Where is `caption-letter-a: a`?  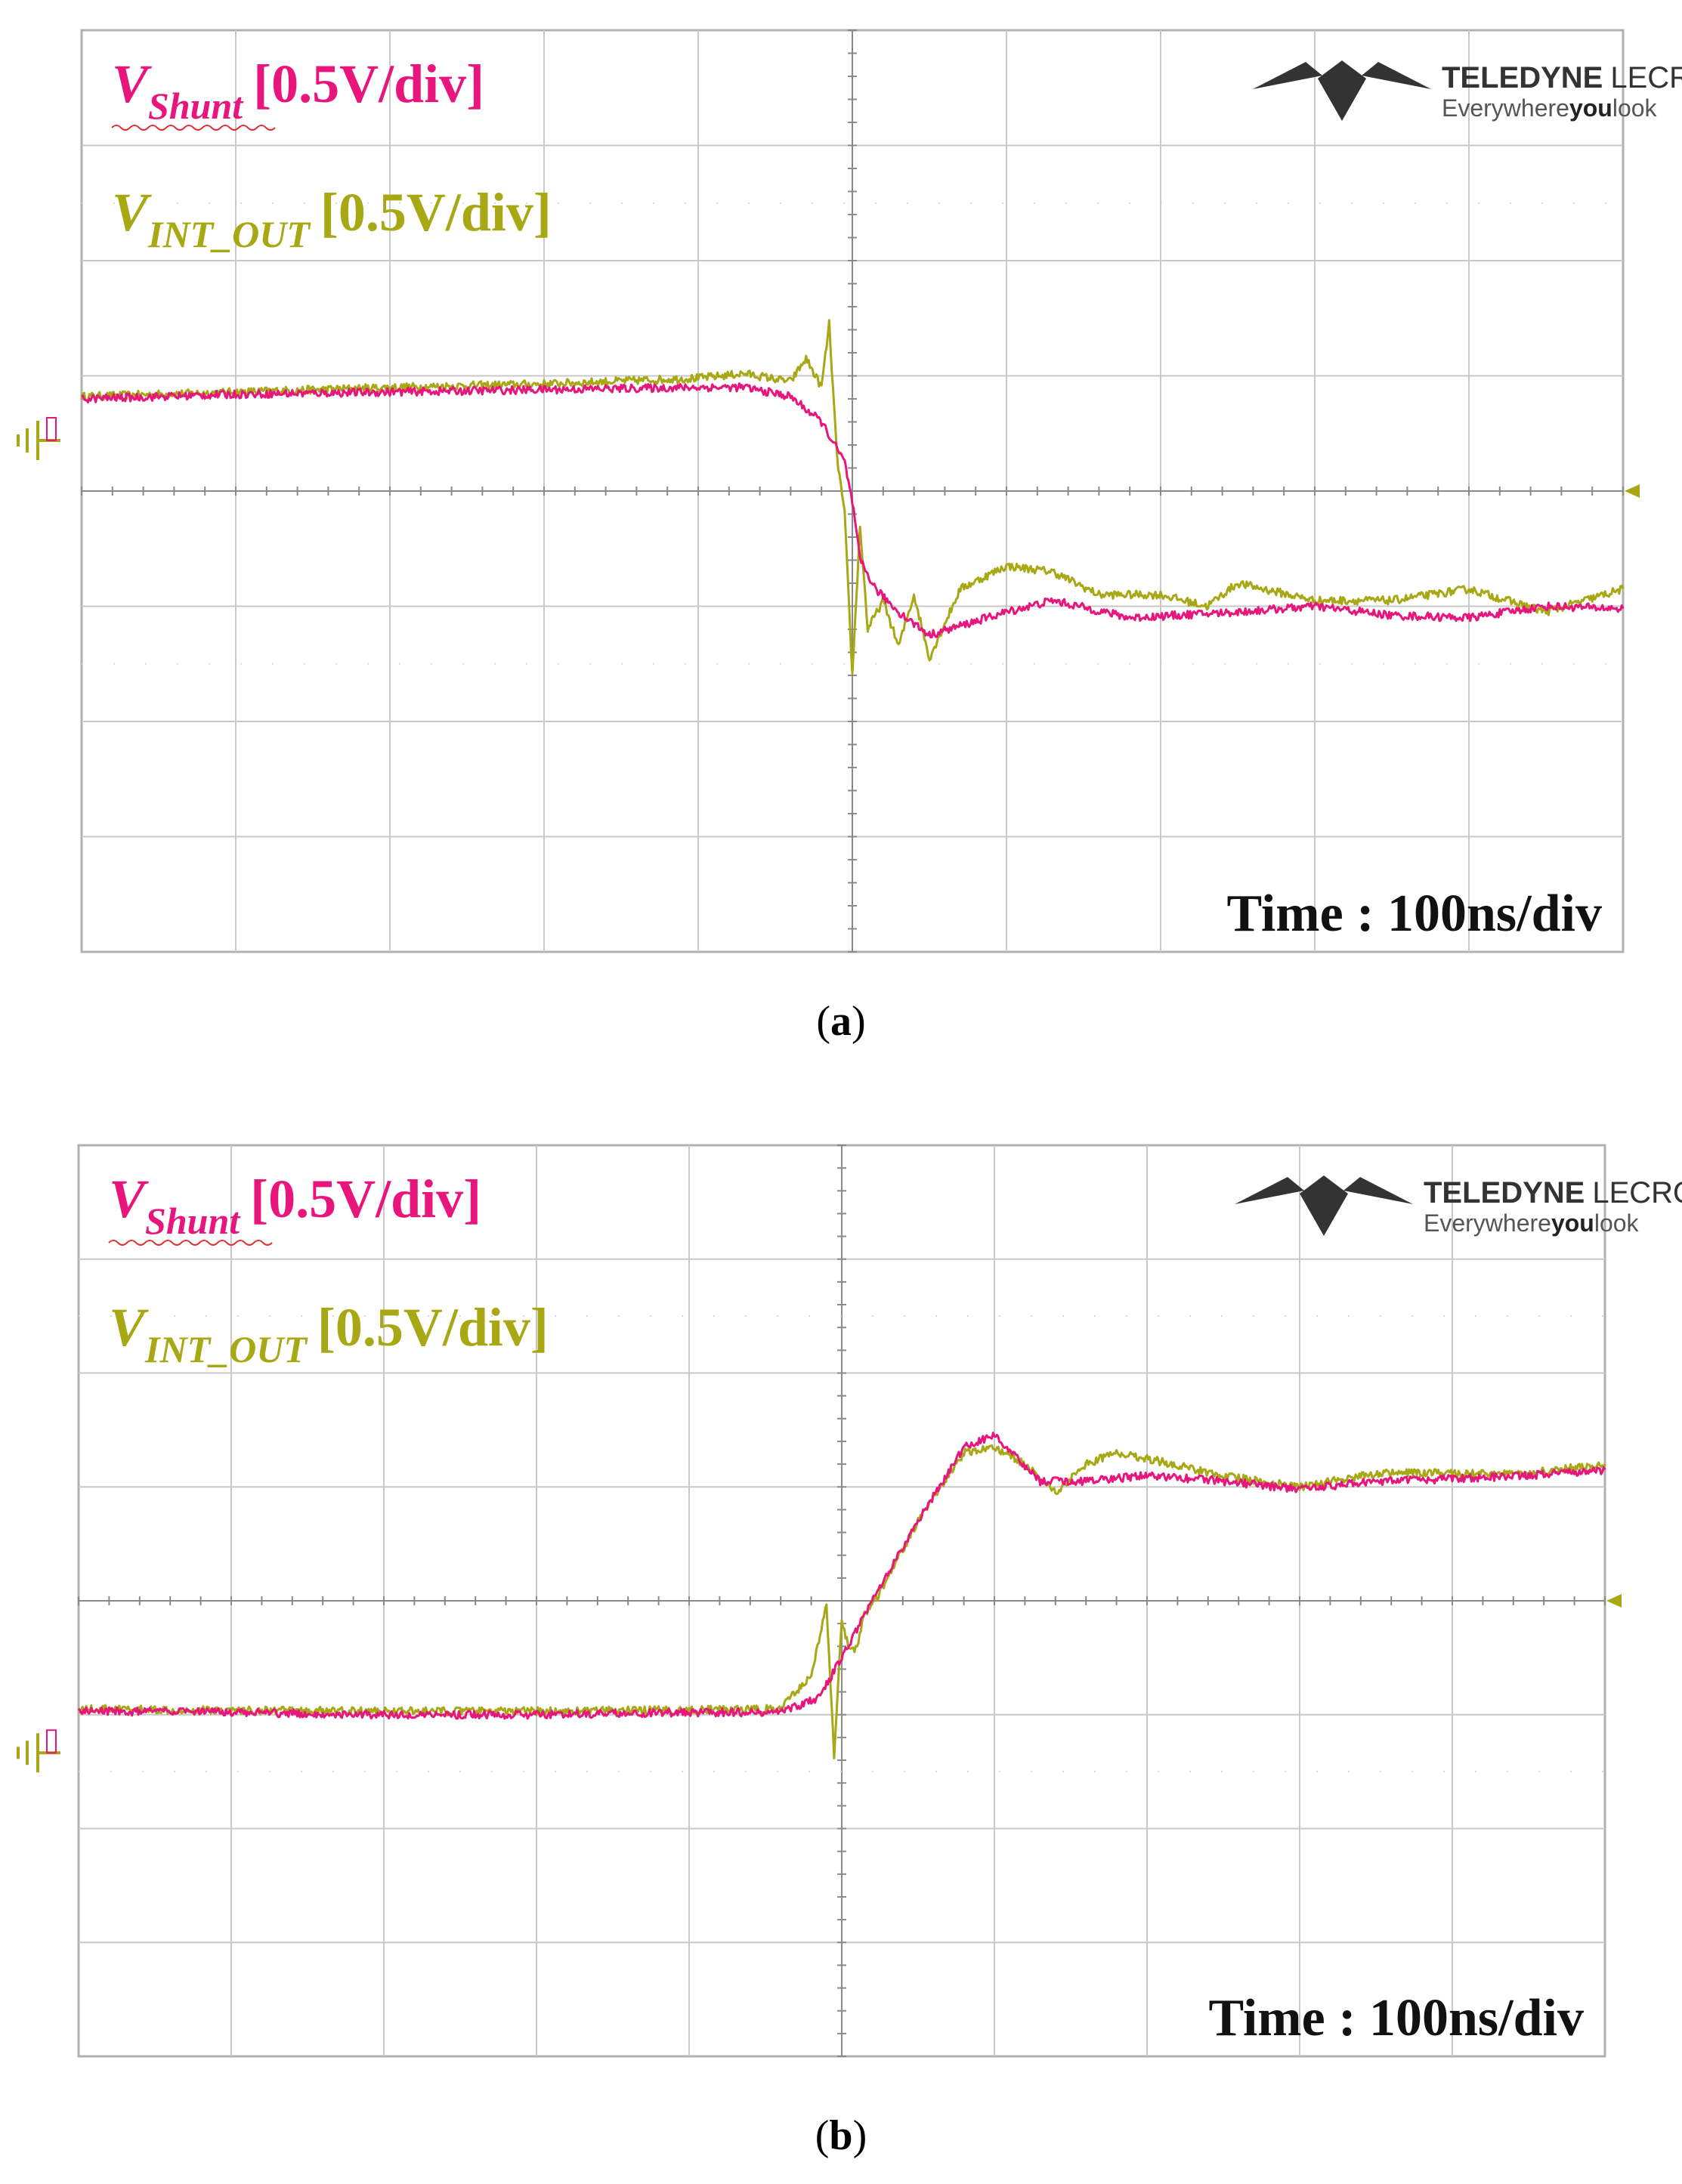 caption-letter-a: a is located at coordinates (841, 1021).